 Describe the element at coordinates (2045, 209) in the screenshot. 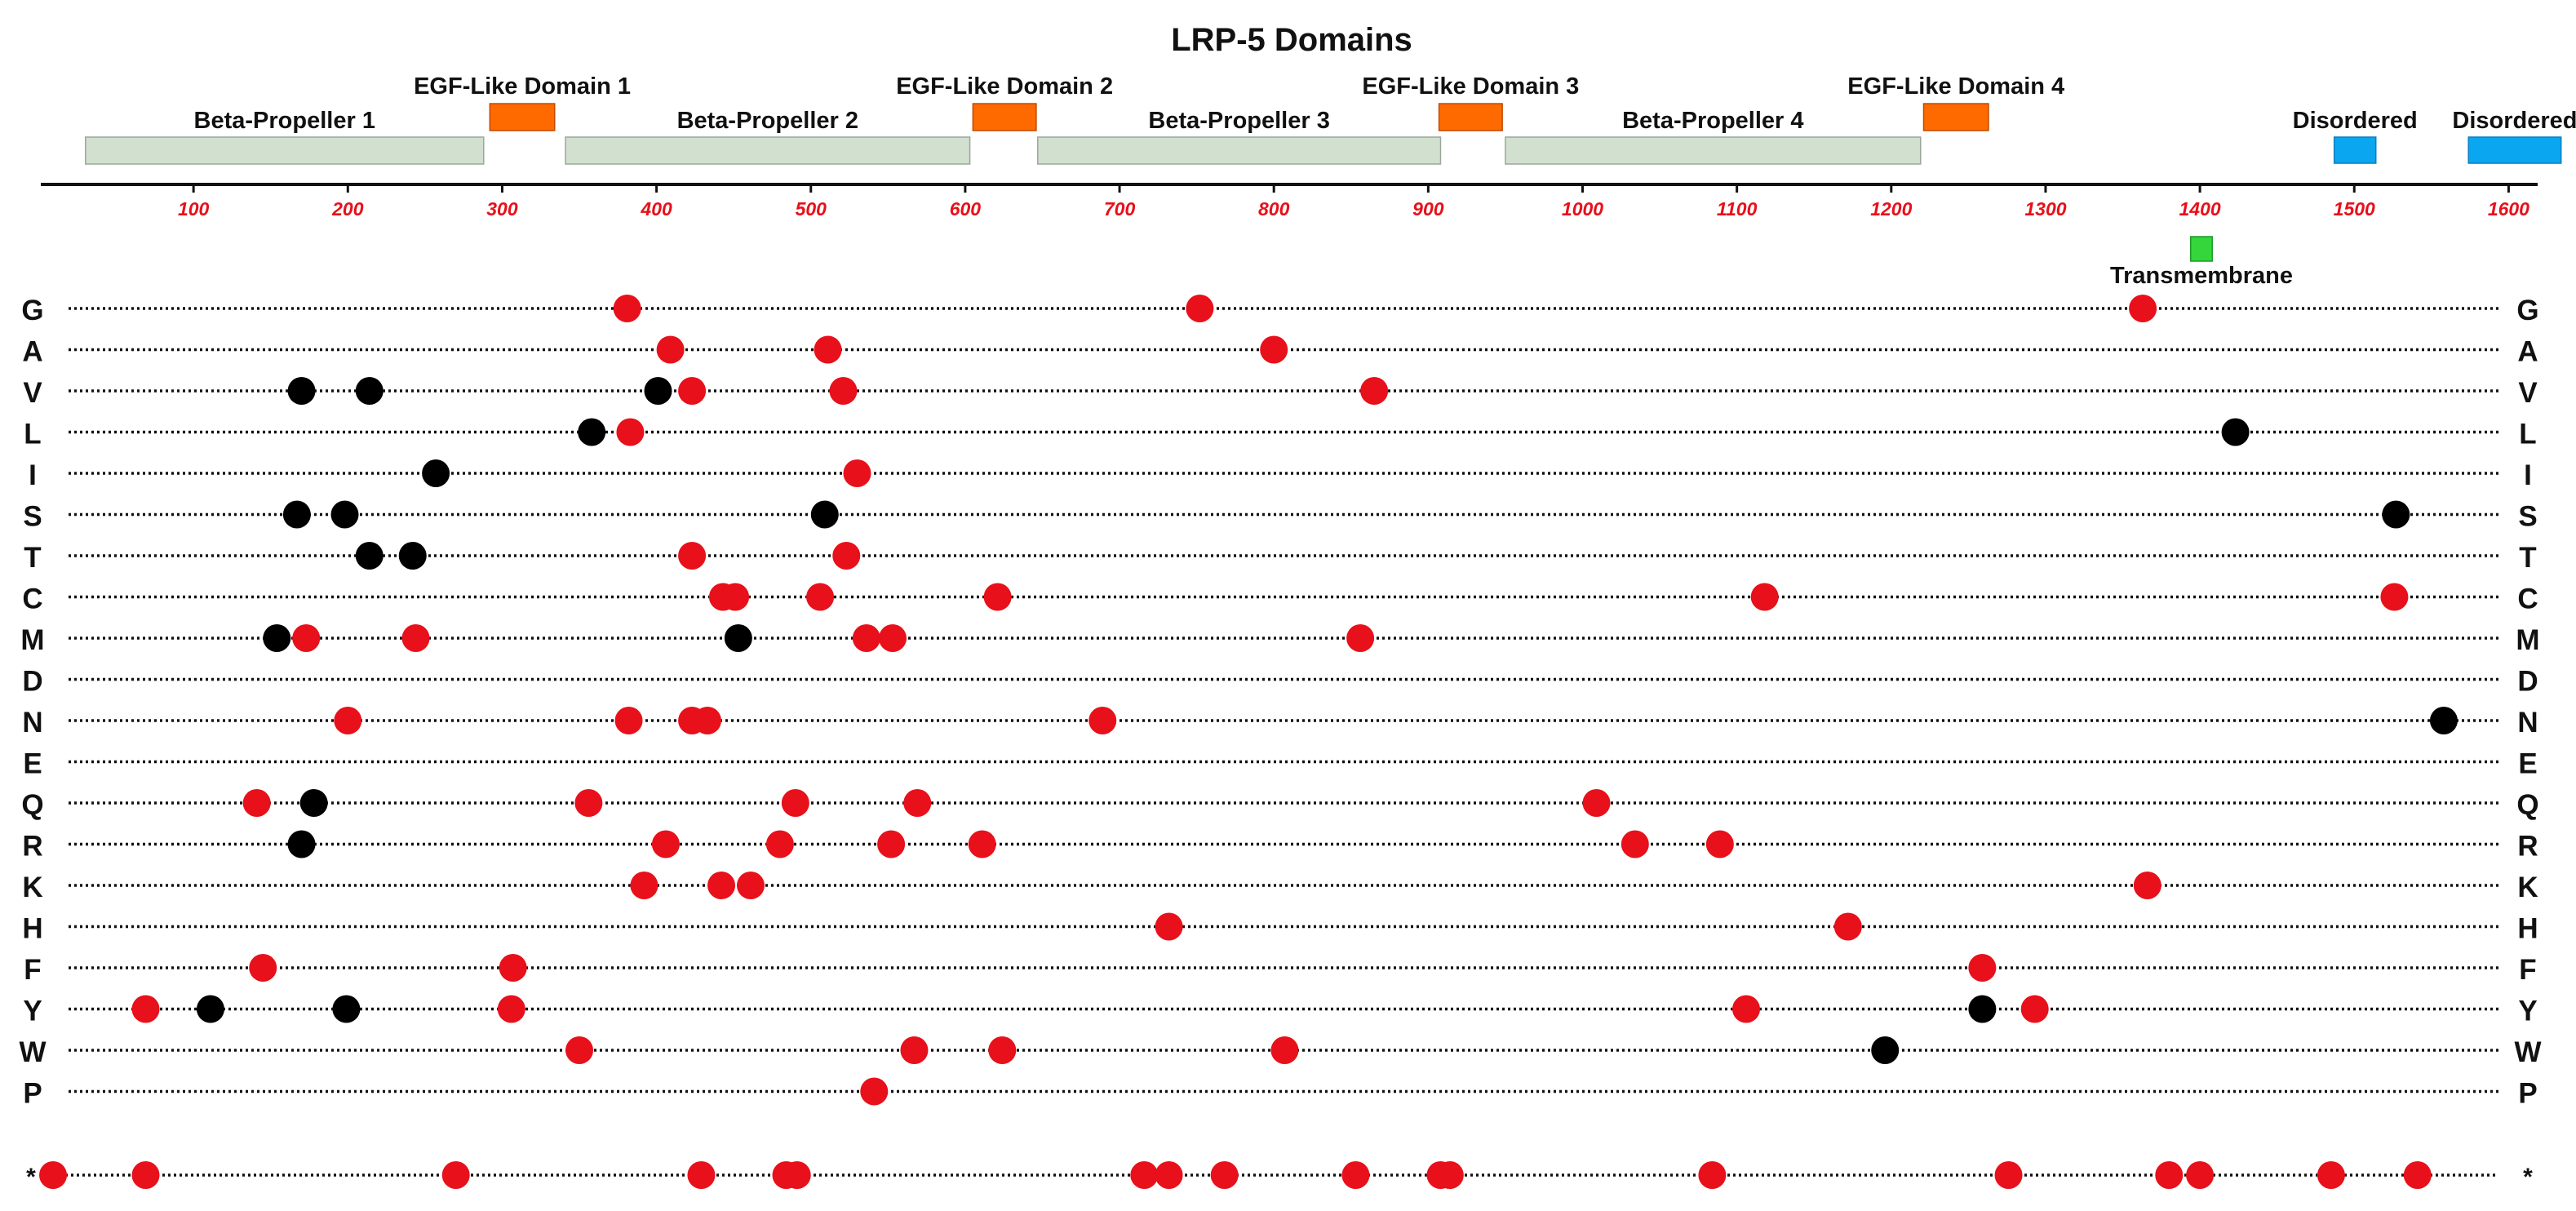

I see `x-tick-label: 1300` at that location.